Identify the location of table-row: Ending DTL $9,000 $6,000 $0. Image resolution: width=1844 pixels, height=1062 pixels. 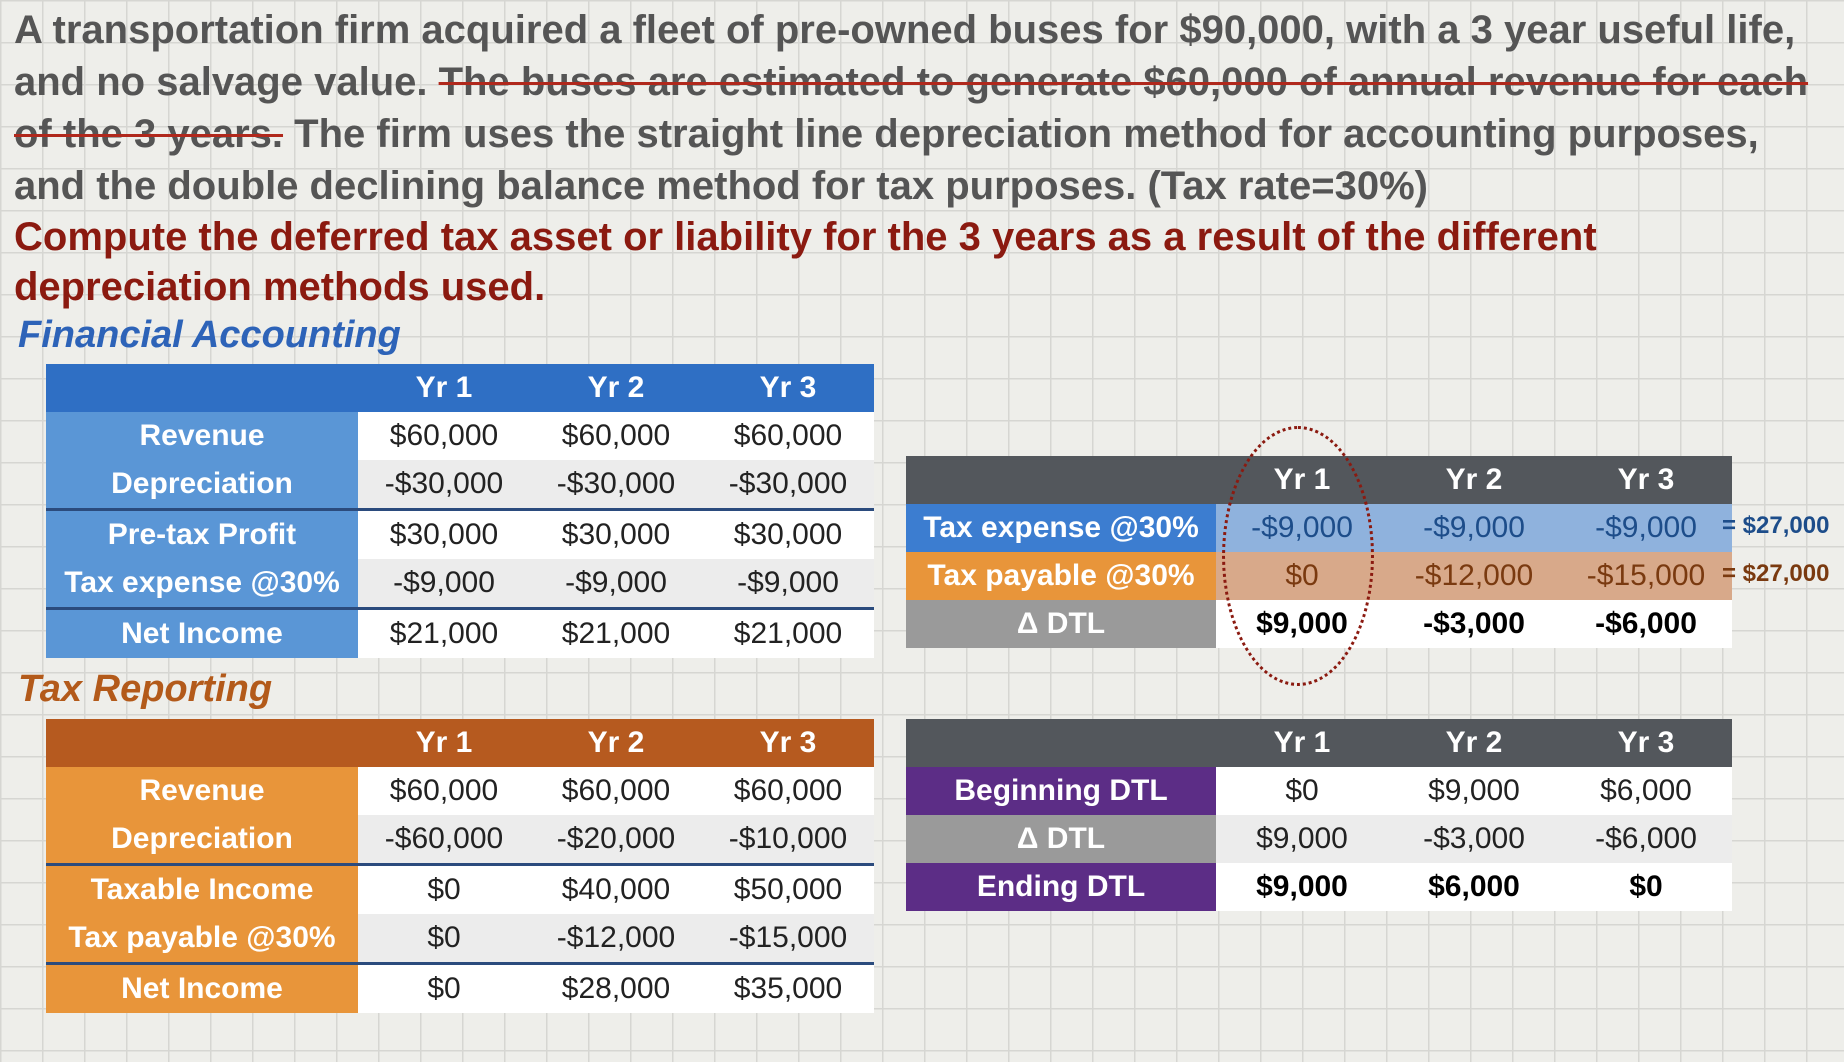
(1319, 887).